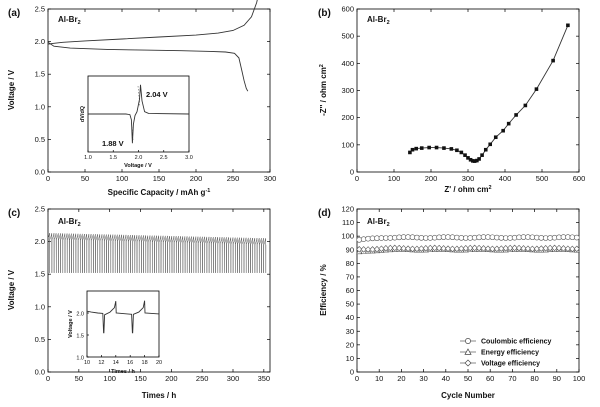 The height and width of the screenshot is (407, 600). Describe the element at coordinates (71, 324) in the screenshot. I see `panel-c-inset-ylabel: Voltage / V` at that location.